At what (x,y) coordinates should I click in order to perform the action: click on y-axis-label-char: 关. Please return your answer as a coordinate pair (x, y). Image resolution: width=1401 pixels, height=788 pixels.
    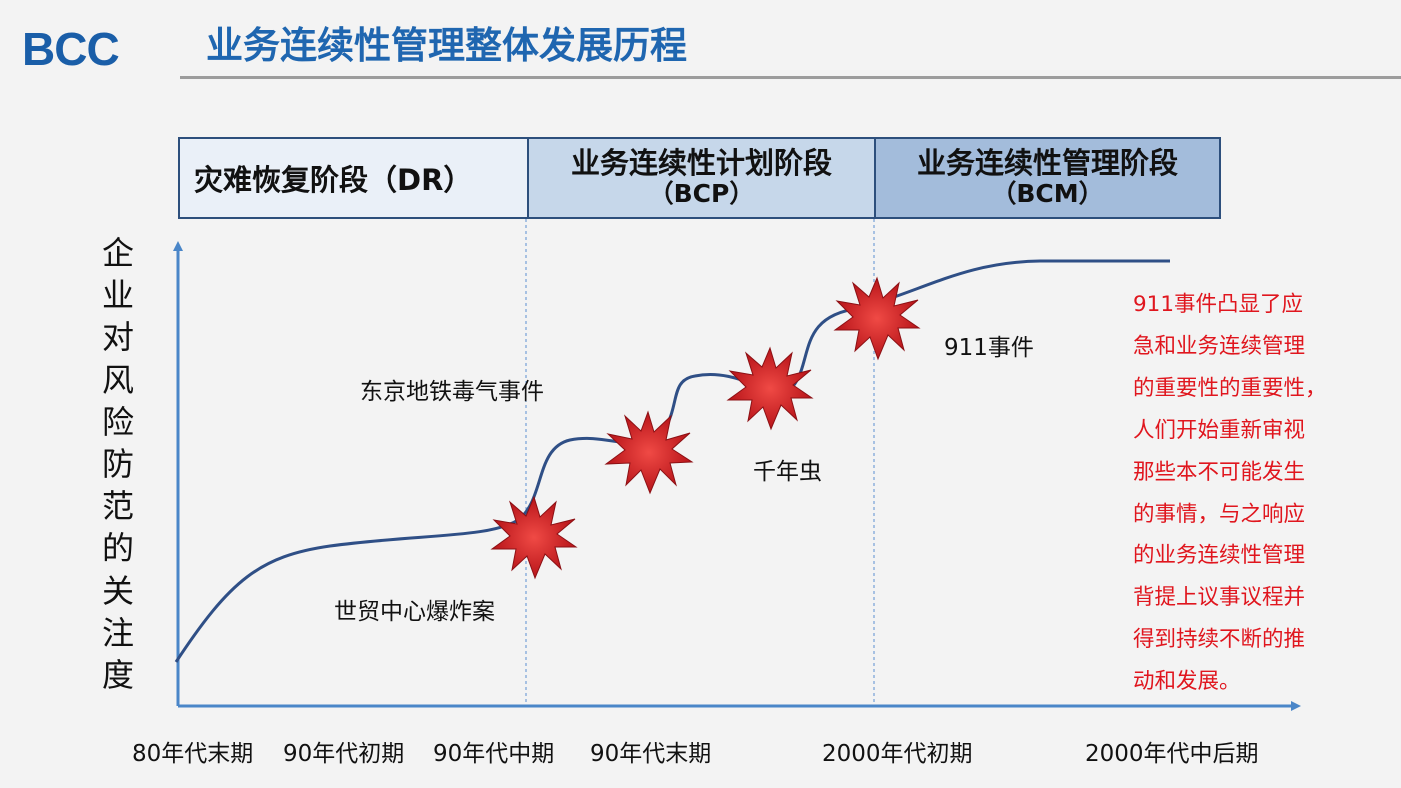
    Looking at the image, I should click on (117, 590).